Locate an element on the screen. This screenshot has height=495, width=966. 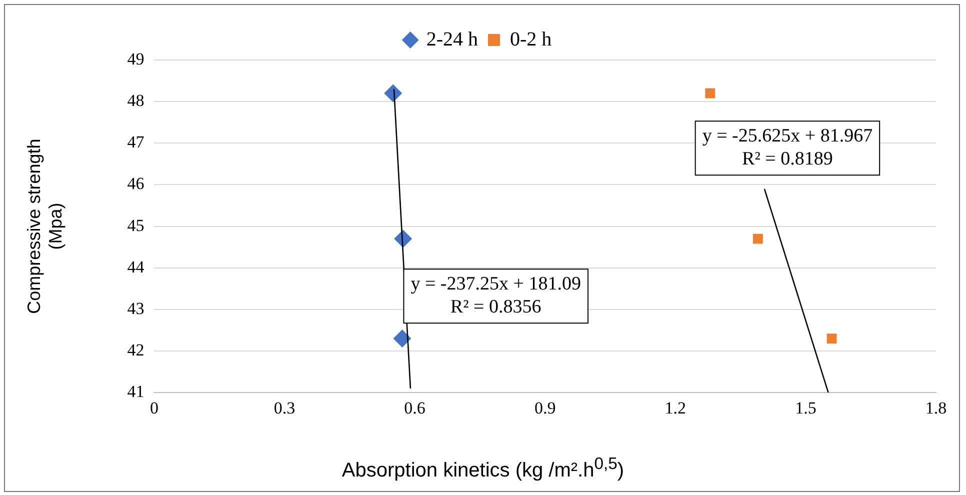
annotation: y = -237.25x + 181.09 R² = 0.8356 is located at coordinates (495, 296).